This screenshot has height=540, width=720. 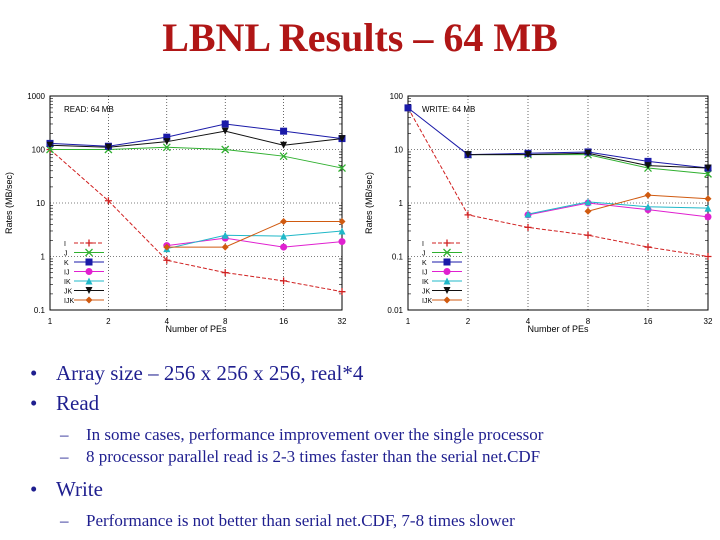 What do you see at coordinates (78, 403) in the screenshot?
I see `bullet-text: Read` at bounding box center [78, 403].